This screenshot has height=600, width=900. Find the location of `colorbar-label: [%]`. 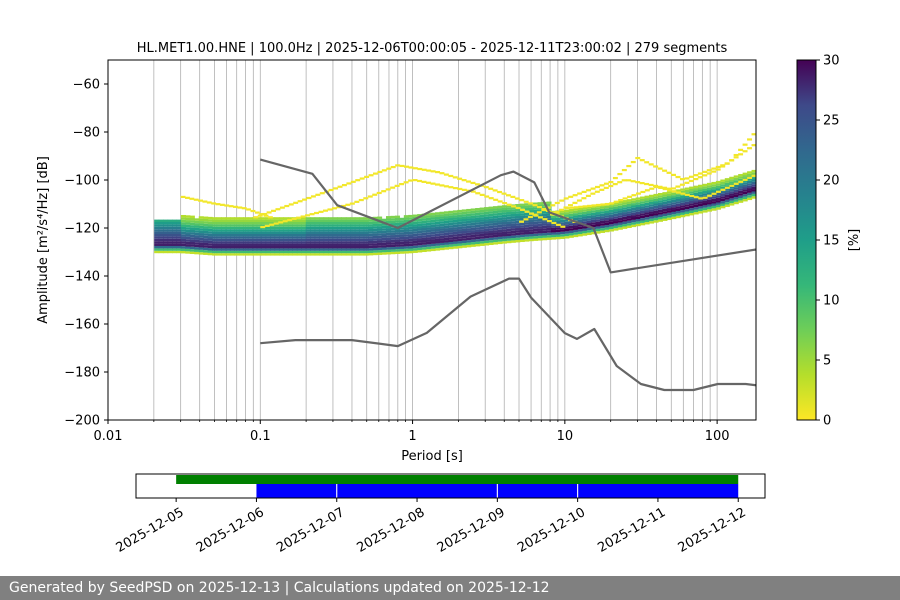

colorbar-label: [%] is located at coordinates (854, 240).